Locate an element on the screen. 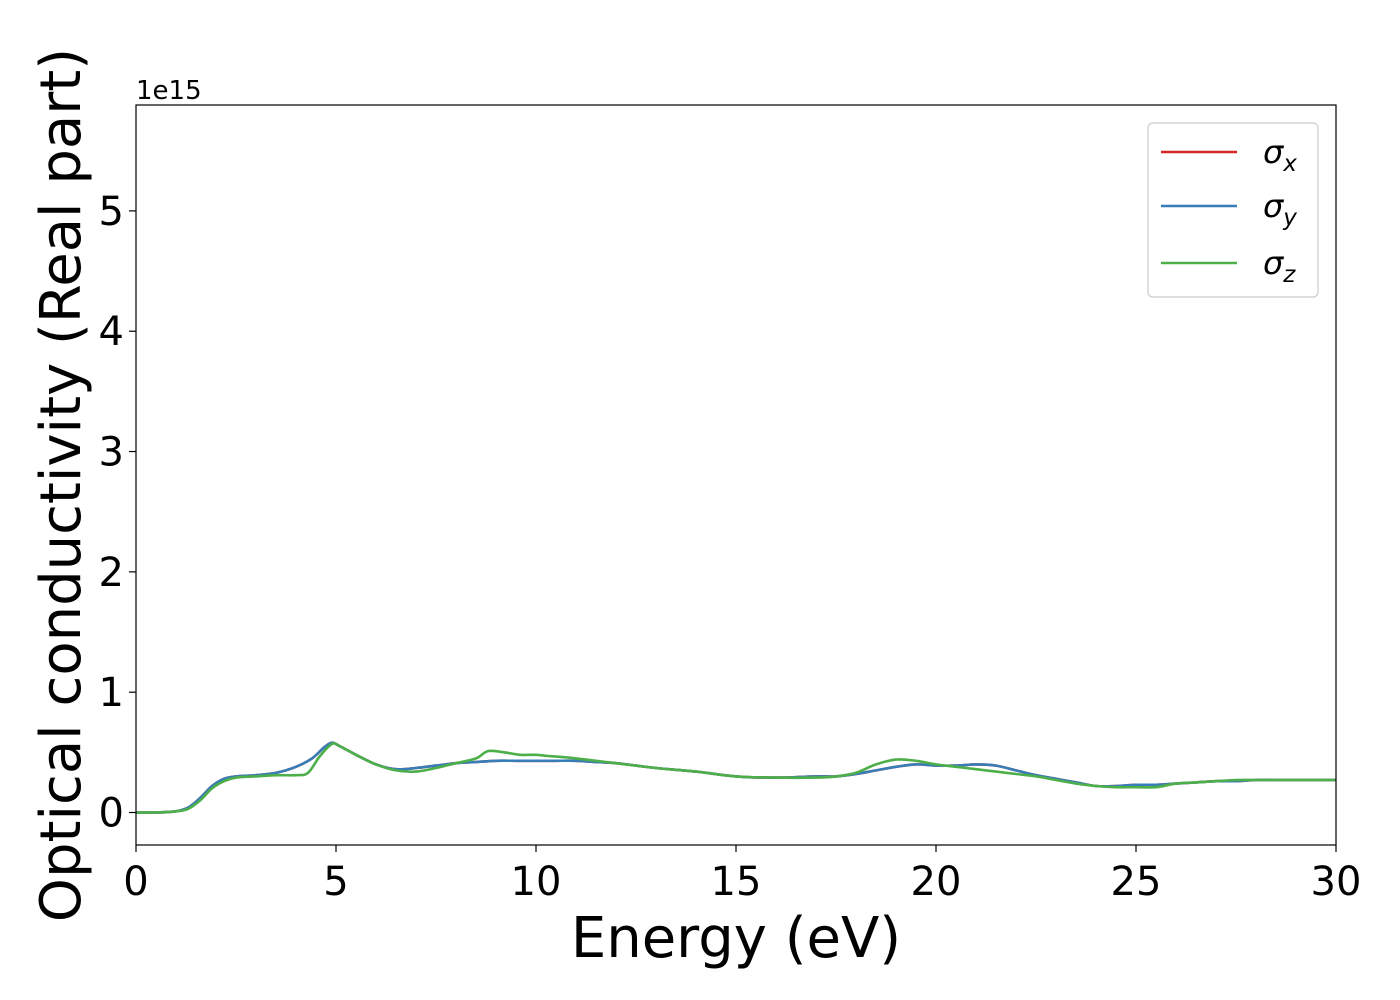  y-axis-label: Optical conductivity (Real part) is located at coordinates (61, 485).